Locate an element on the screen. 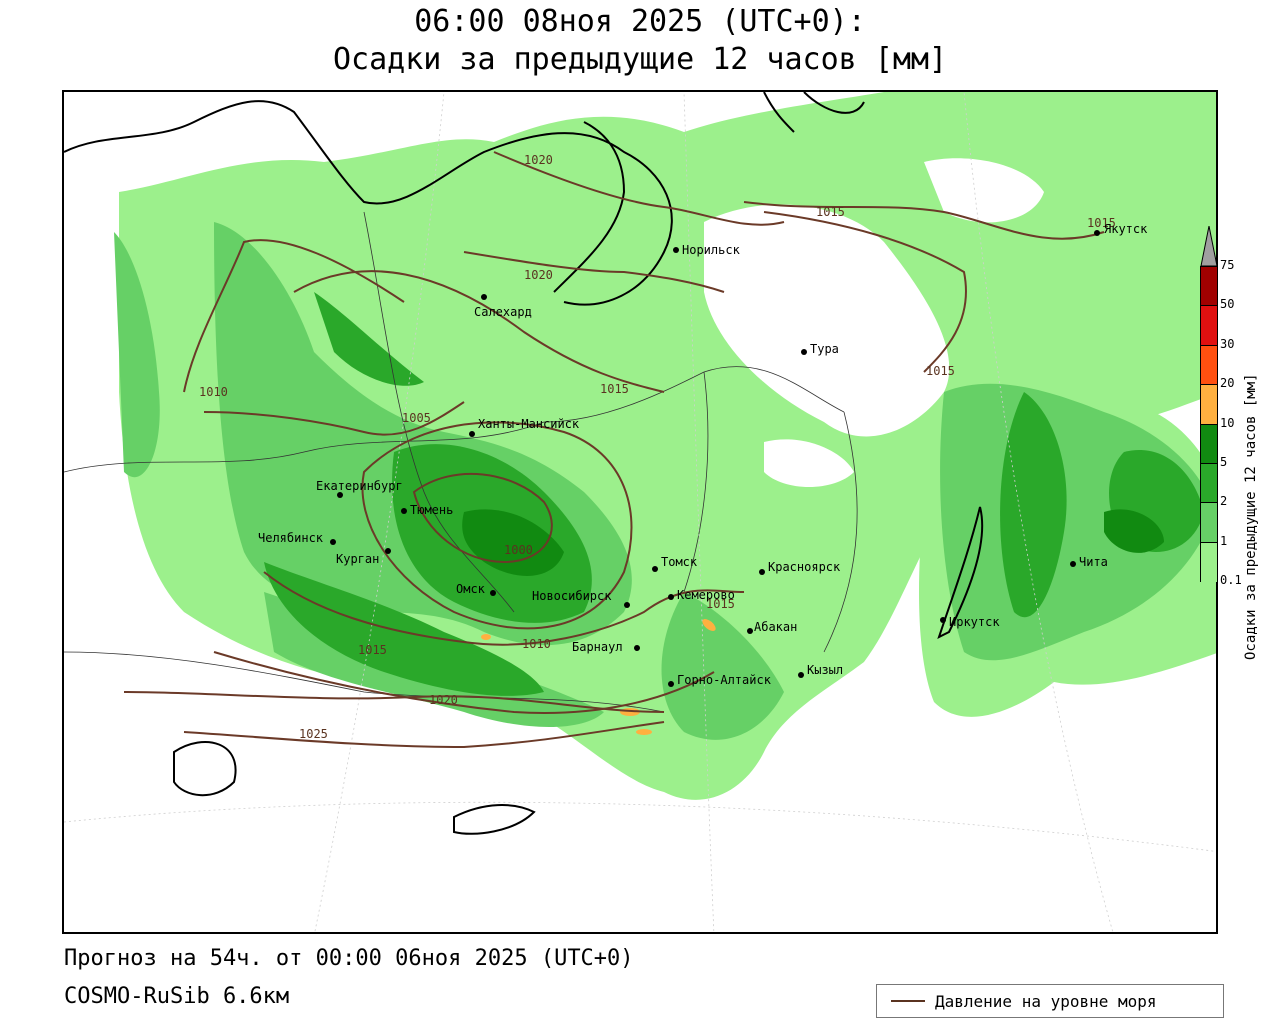  city-label-krasnoyarsk: Красноярск is located at coordinates (804, 567).